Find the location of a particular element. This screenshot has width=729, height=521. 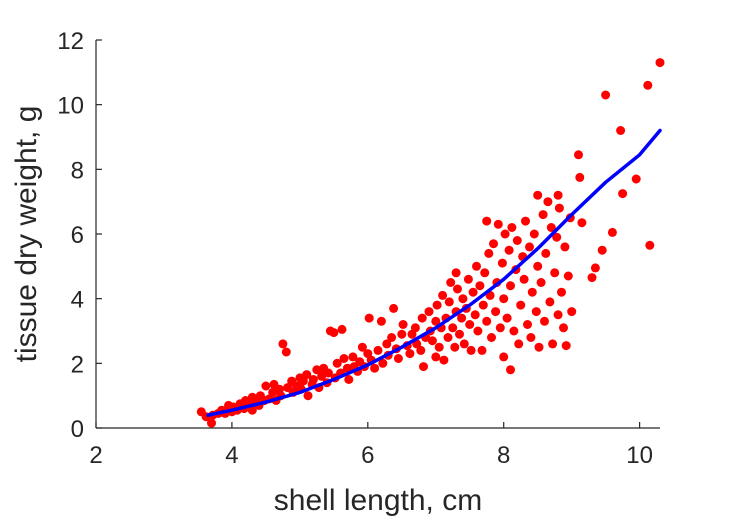

x-tick-label: 10 is located at coordinates (639, 455).